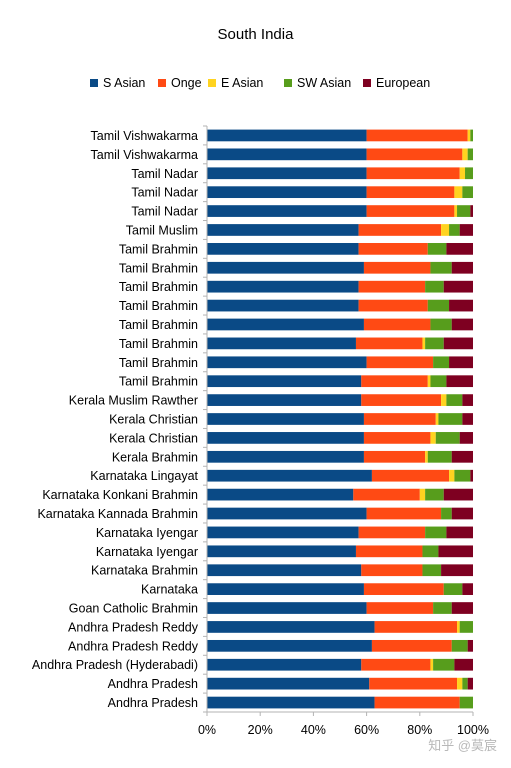 The height and width of the screenshot is (768, 511). What do you see at coordinates (260, 730) in the screenshot?
I see `x-tick-label: 20%` at bounding box center [260, 730].